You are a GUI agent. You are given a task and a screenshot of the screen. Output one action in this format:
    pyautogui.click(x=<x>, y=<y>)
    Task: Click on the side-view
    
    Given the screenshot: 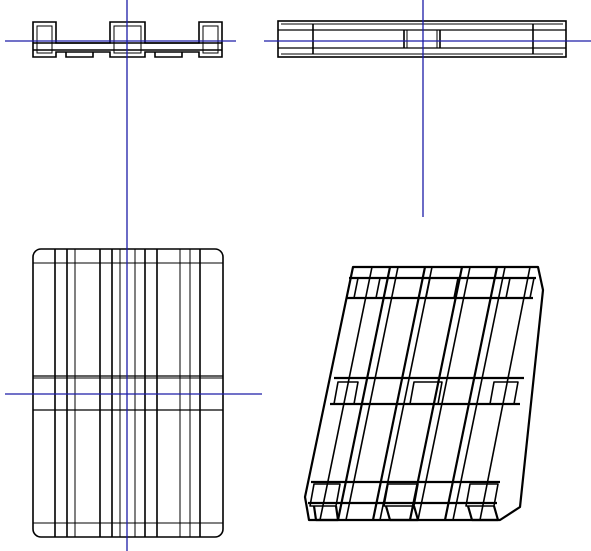 What is the action you would take?
    pyautogui.click(x=422, y=39)
    